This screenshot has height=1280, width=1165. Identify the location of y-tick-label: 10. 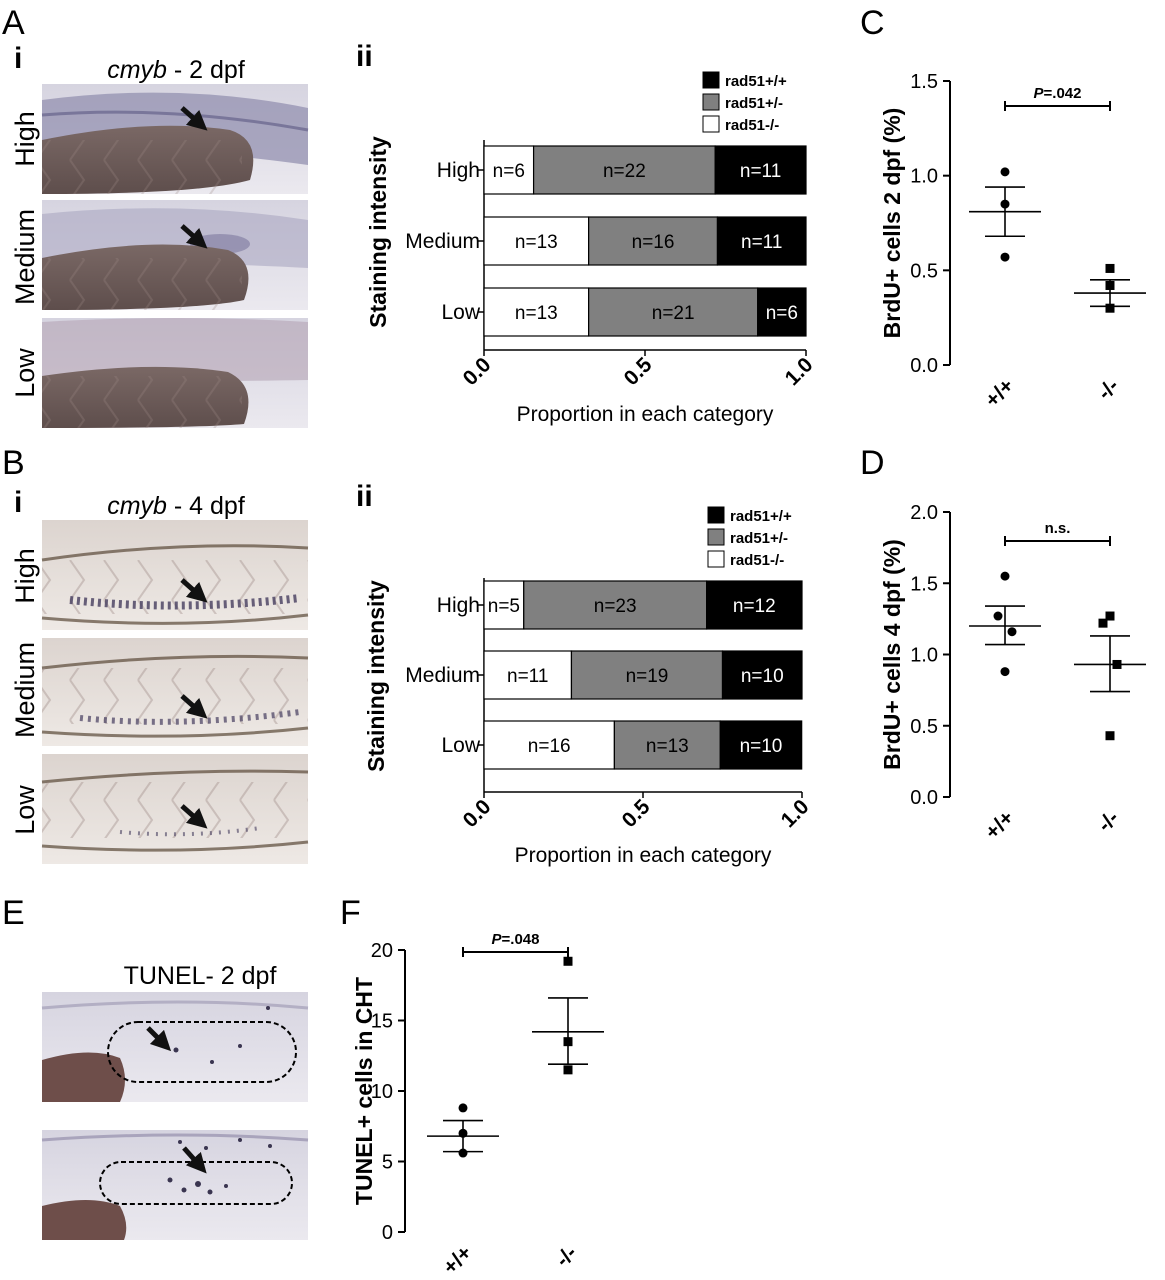
(382, 1092).